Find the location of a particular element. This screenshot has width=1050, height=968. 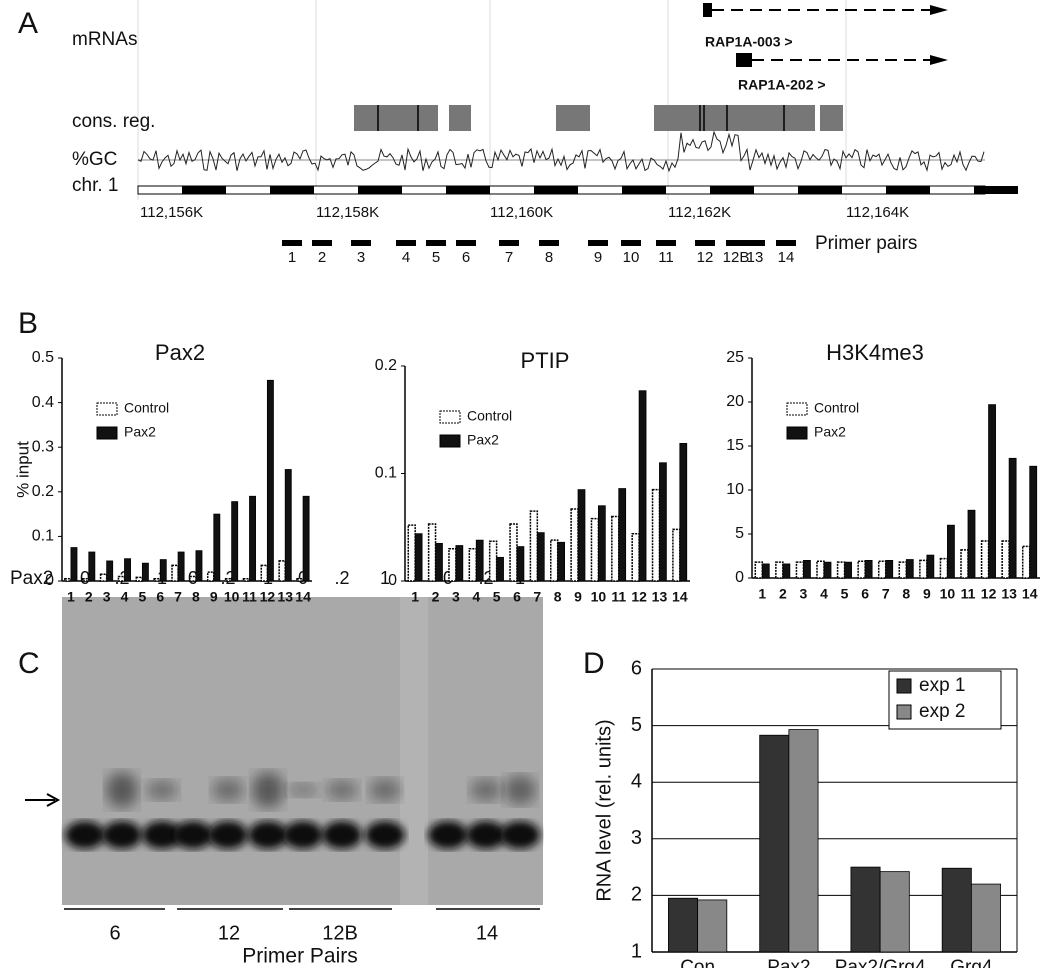

arrow-head is located at coordinates (939, 10).